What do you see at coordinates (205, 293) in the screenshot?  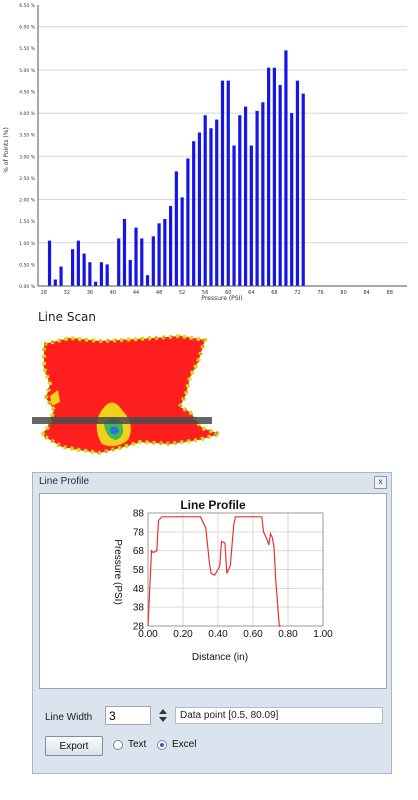 I see `histogram-x-tick: 56` at bounding box center [205, 293].